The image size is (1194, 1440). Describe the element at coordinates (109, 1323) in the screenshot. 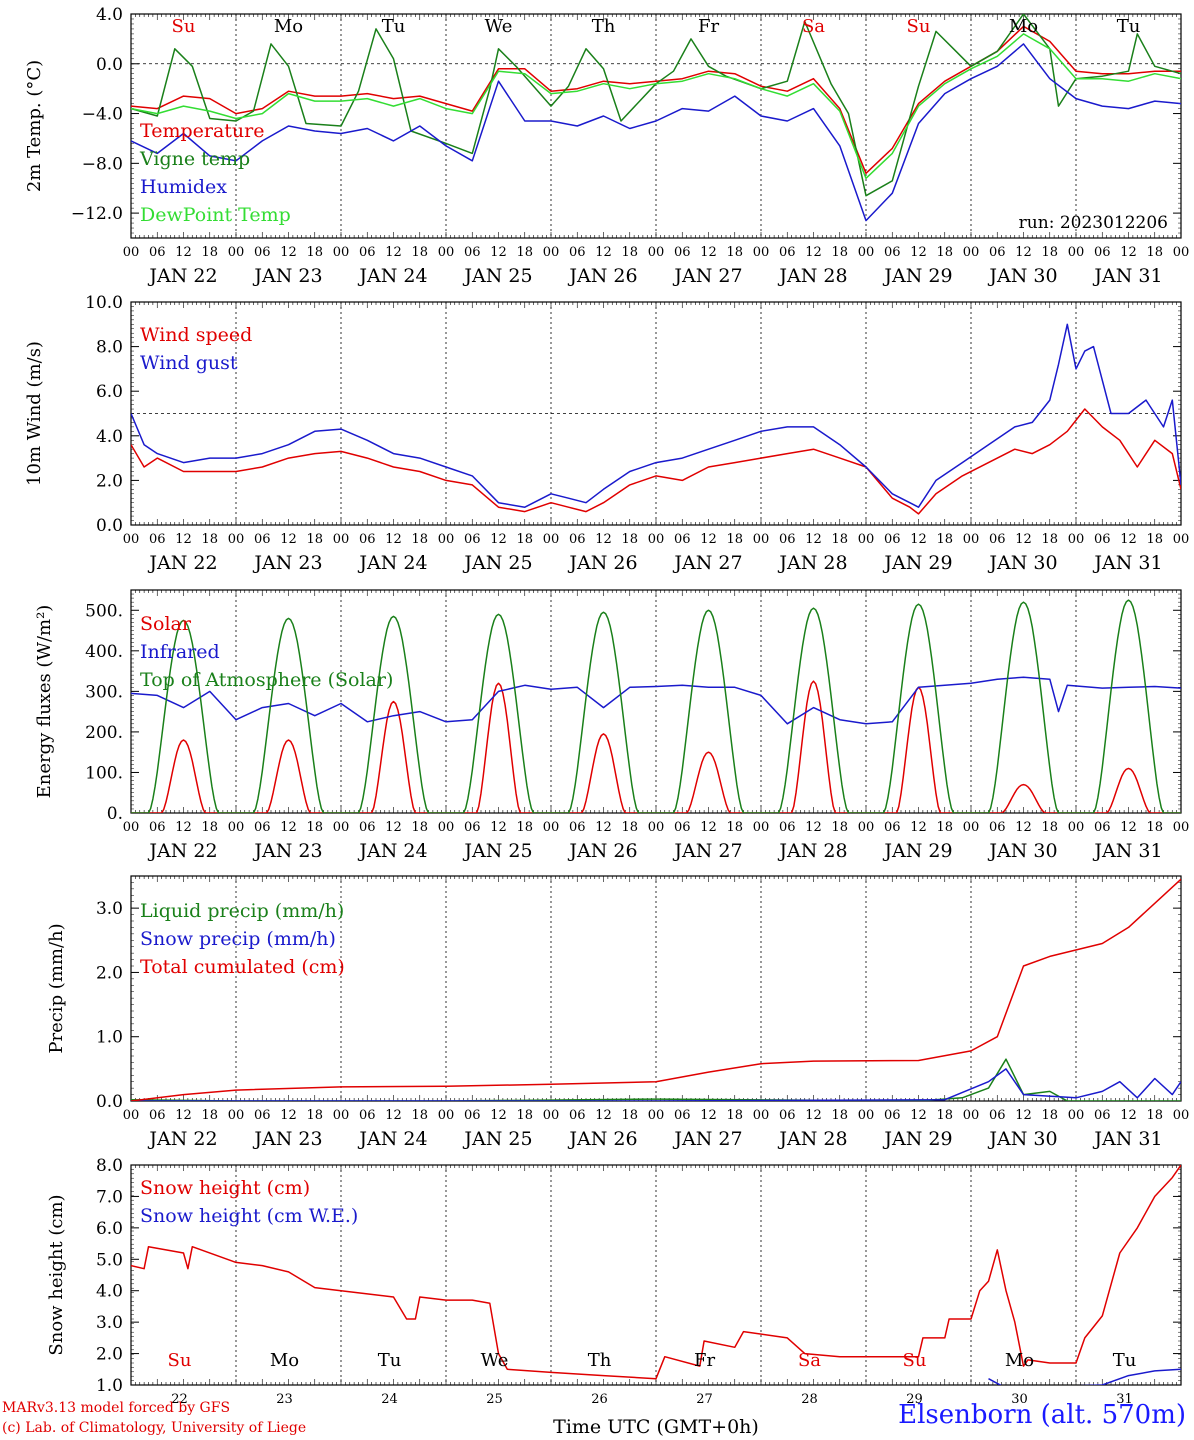

I see `y-tick-label: 3.0` at that location.